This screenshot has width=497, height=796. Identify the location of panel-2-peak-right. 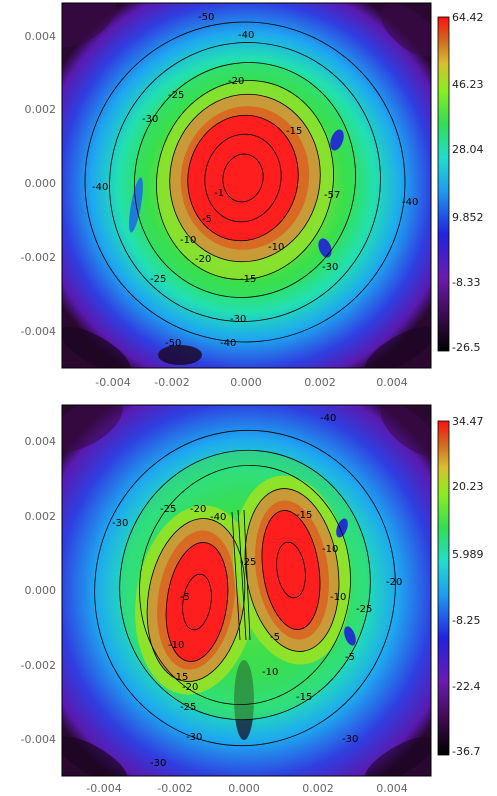
(291, 570).